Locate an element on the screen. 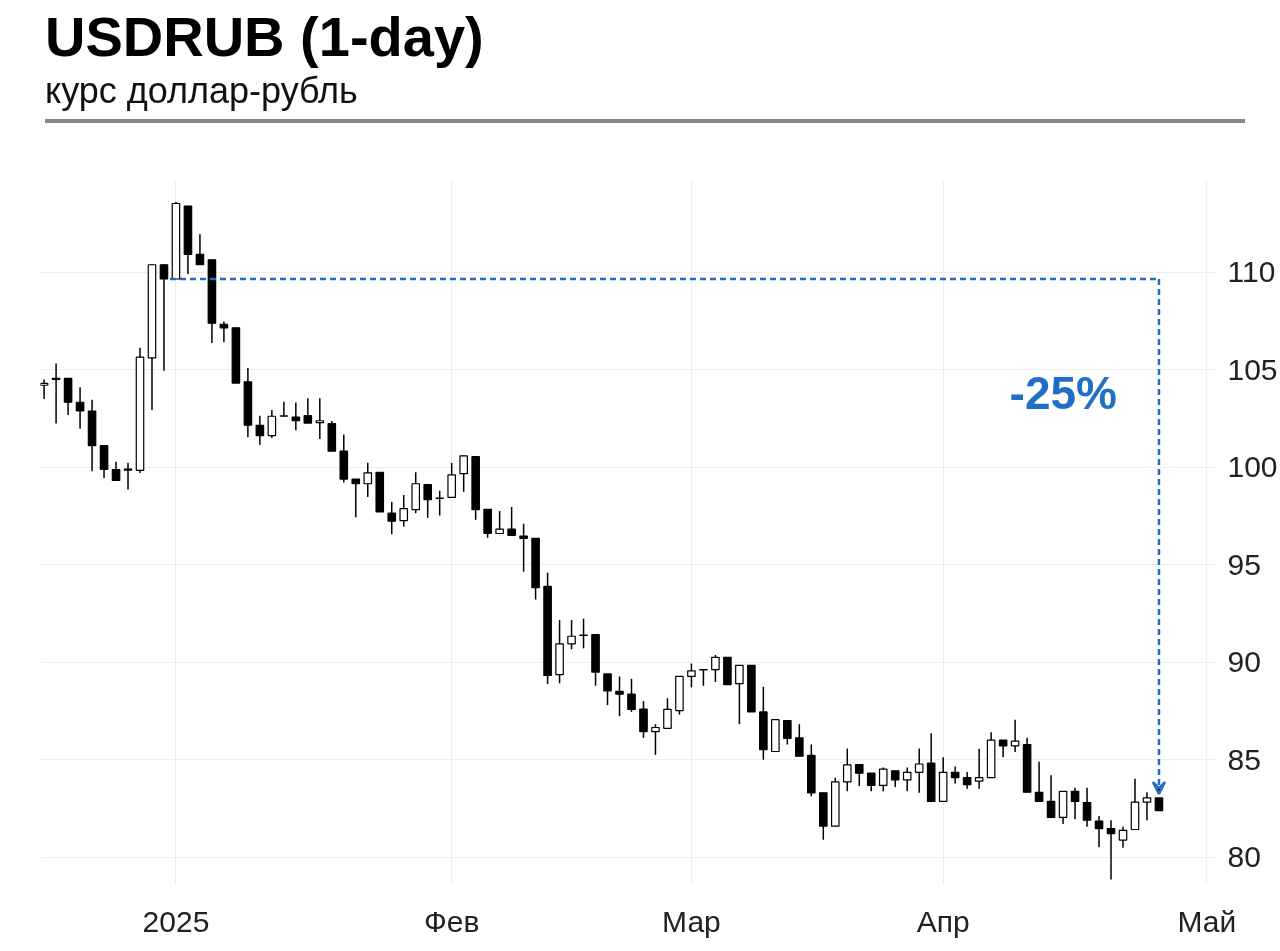 The width and height of the screenshot is (1280, 951). y-tick-label: 95 is located at coordinates (1244, 564).